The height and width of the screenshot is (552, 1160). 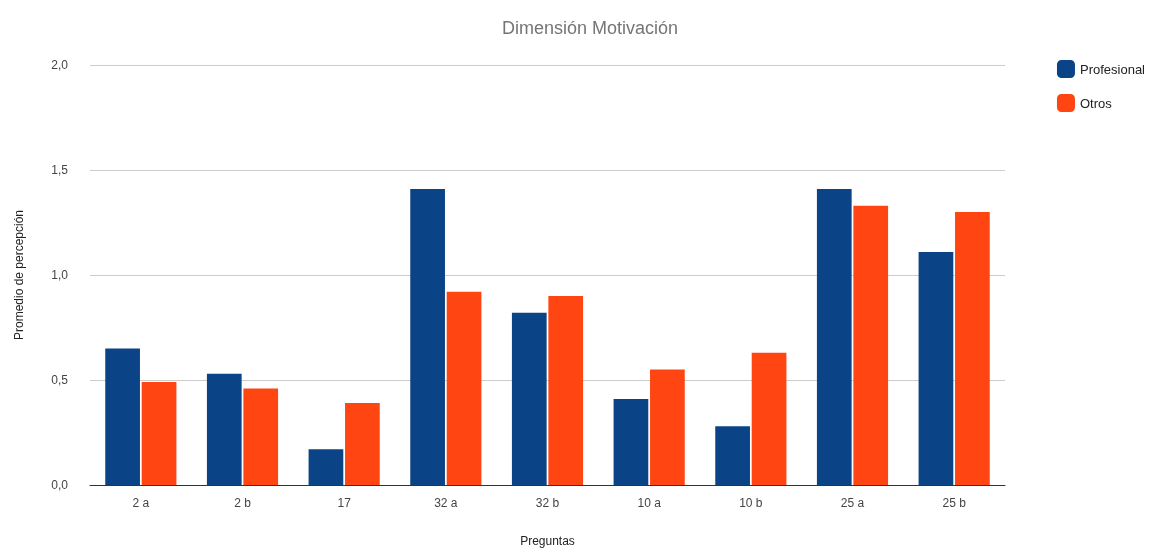 I want to click on y-tick-label: 1,5, so click(x=60, y=170).